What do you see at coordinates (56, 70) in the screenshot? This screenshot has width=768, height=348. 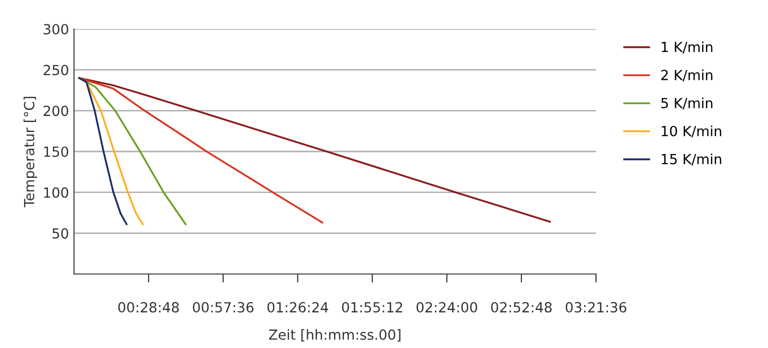 I see `y-tick-label: 250` at bounding box center [56, 70].